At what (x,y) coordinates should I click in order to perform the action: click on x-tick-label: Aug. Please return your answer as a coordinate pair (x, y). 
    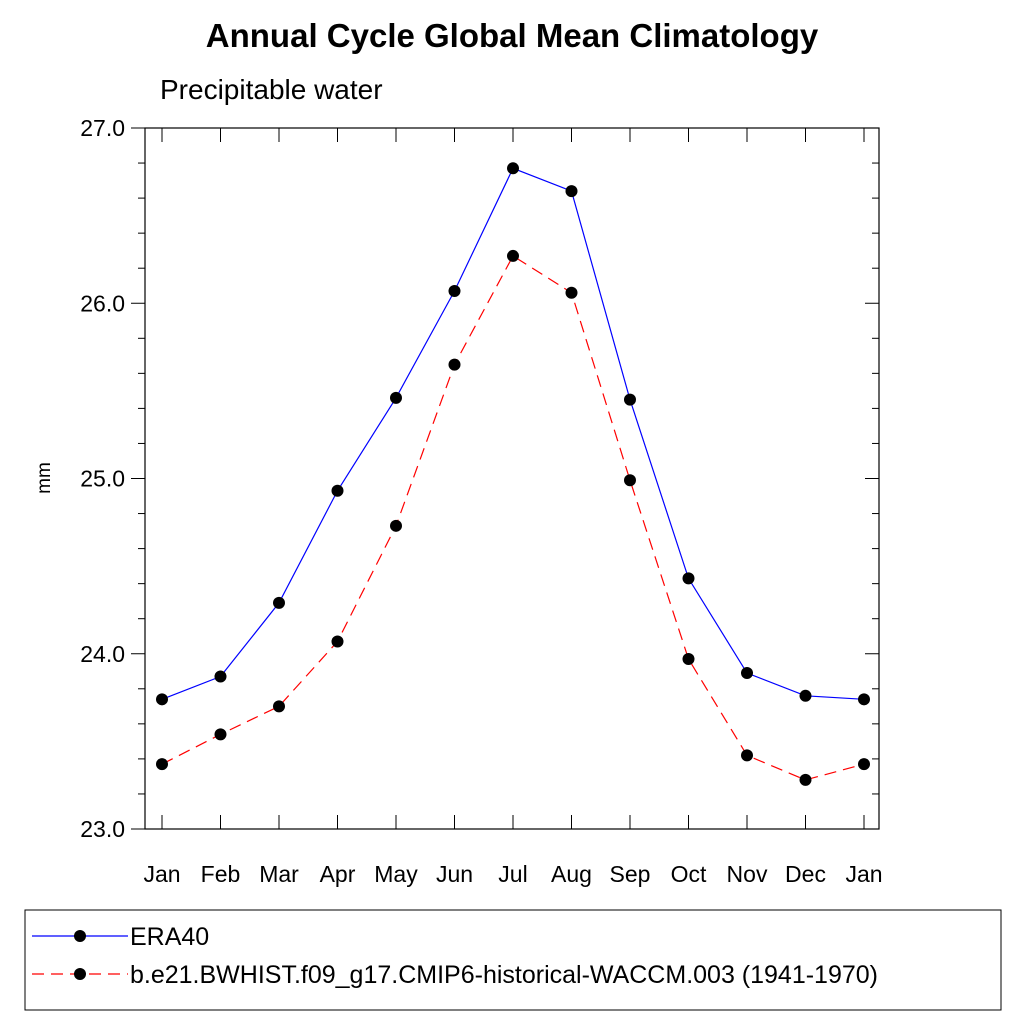
    Looking at the image, I should click on (571, 874).